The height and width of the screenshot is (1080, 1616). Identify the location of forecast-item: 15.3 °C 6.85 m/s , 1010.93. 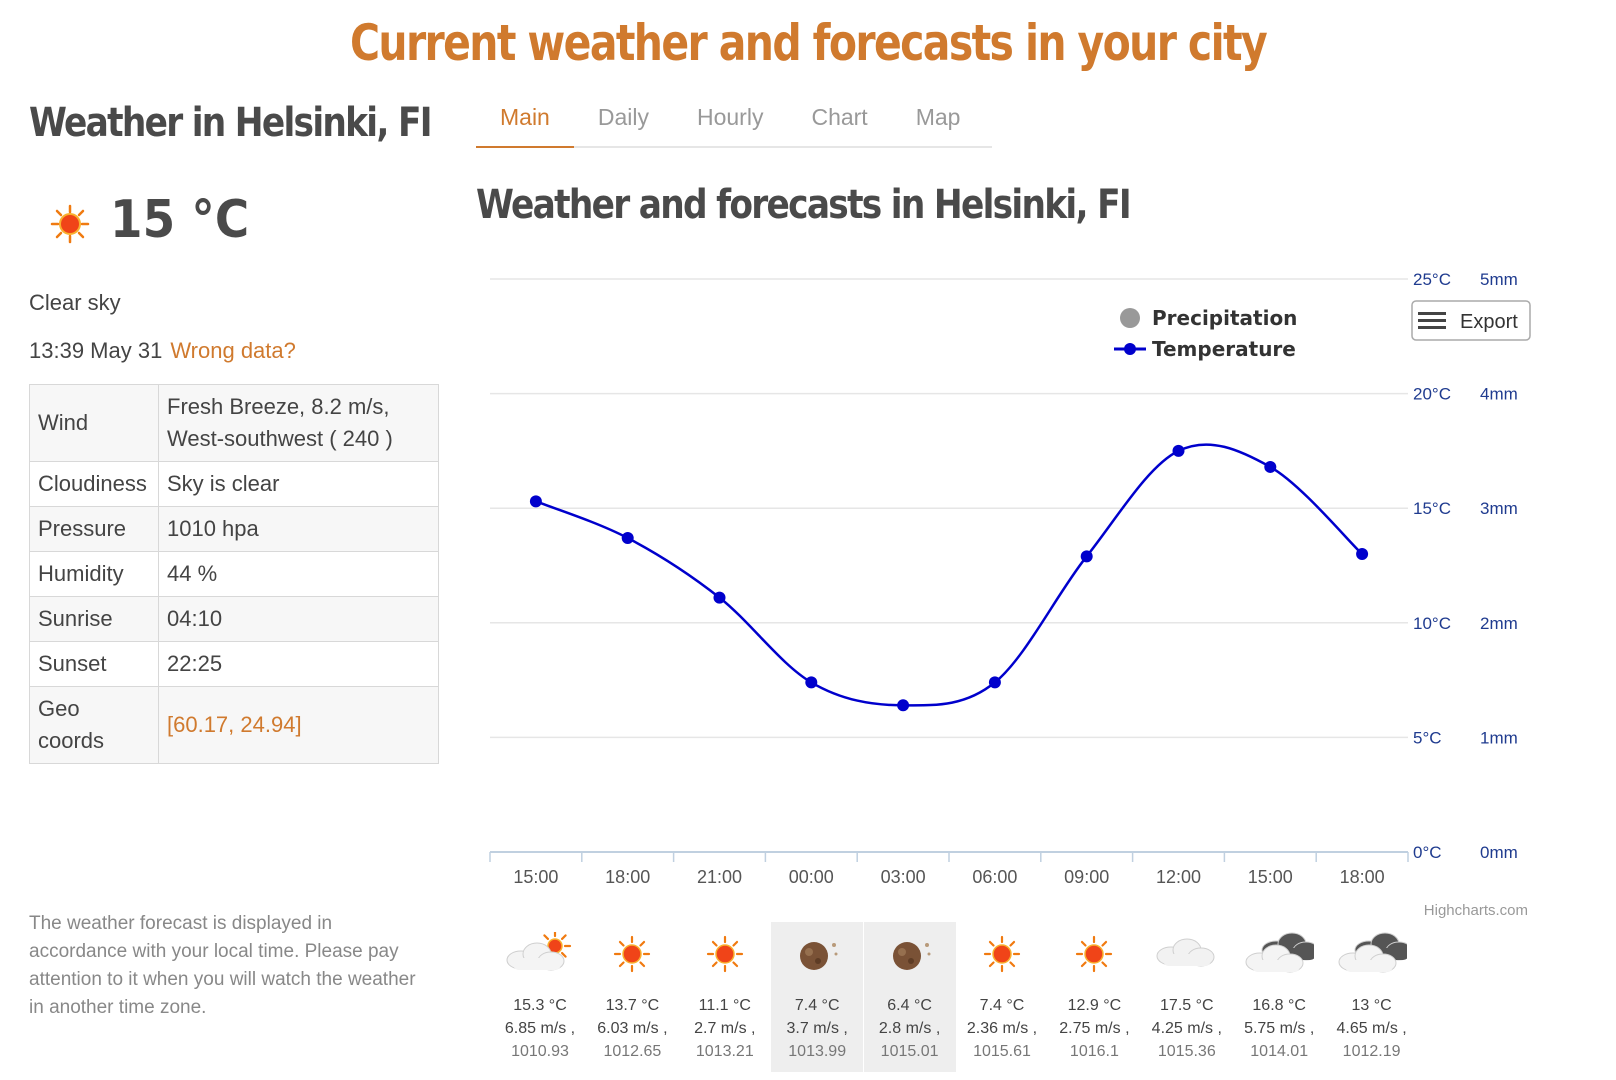
(540, 997).